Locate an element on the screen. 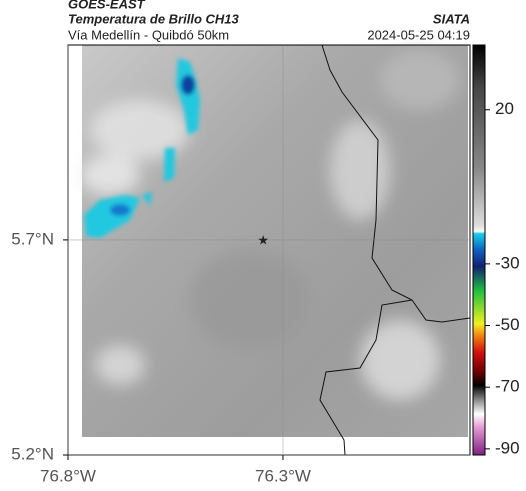 The width and height of the screenshot is (526, 491). colorbar-label: -50 is located at coordinates (507, 324).